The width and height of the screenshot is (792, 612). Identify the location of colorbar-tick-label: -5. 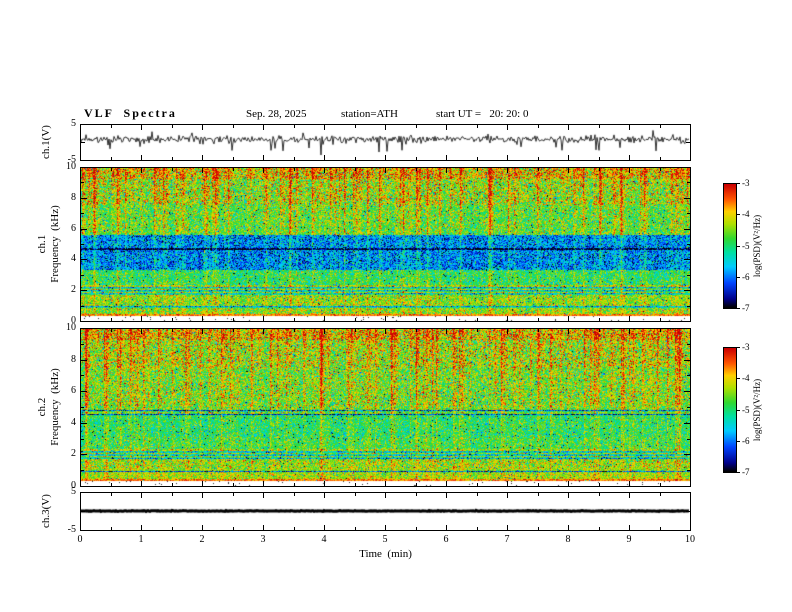
(746, 410).